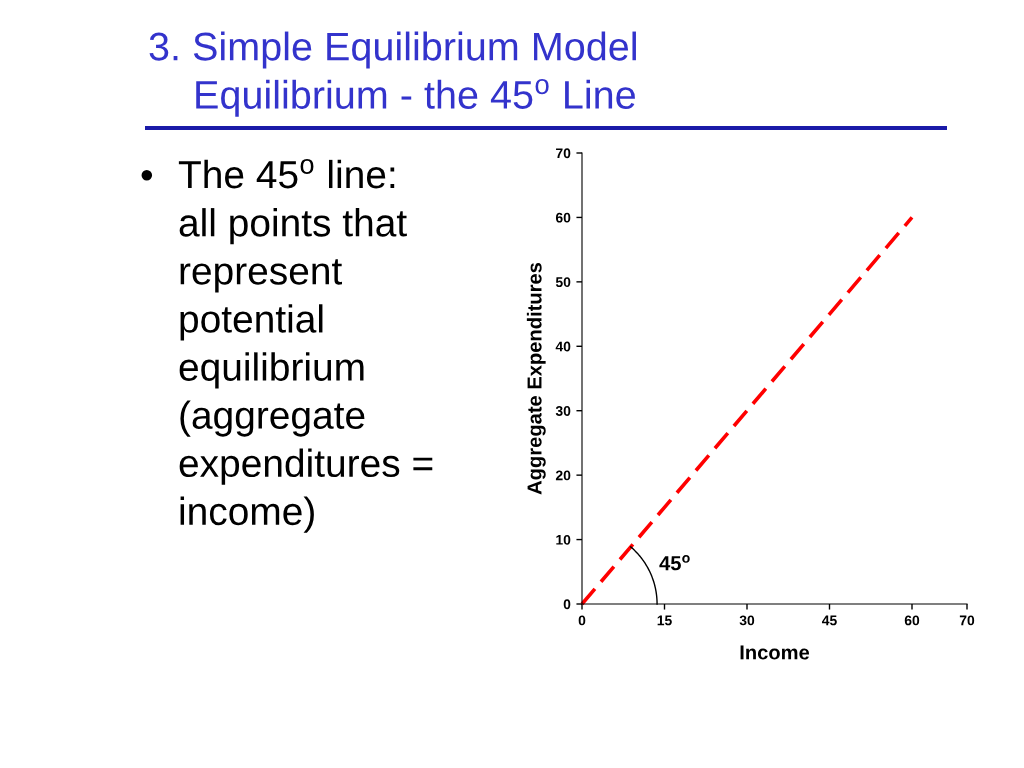 The height and width of the screenshot is (768, 1024). Describe the element at coordinates (563, 539) in the screenshot. I see `y-tick-label: 10` at that location.